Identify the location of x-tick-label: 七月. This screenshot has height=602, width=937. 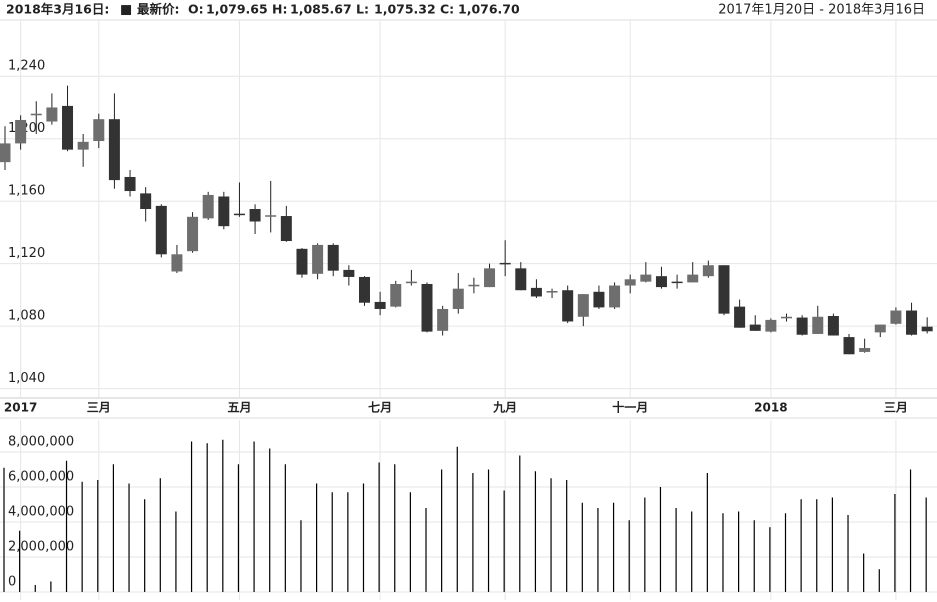
(380, 408).